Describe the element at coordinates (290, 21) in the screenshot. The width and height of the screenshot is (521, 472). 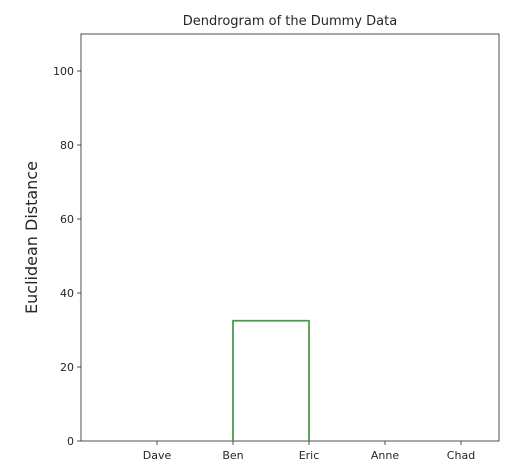
I see `chart-title: Dendrogram of the Dummy Data` at that location.